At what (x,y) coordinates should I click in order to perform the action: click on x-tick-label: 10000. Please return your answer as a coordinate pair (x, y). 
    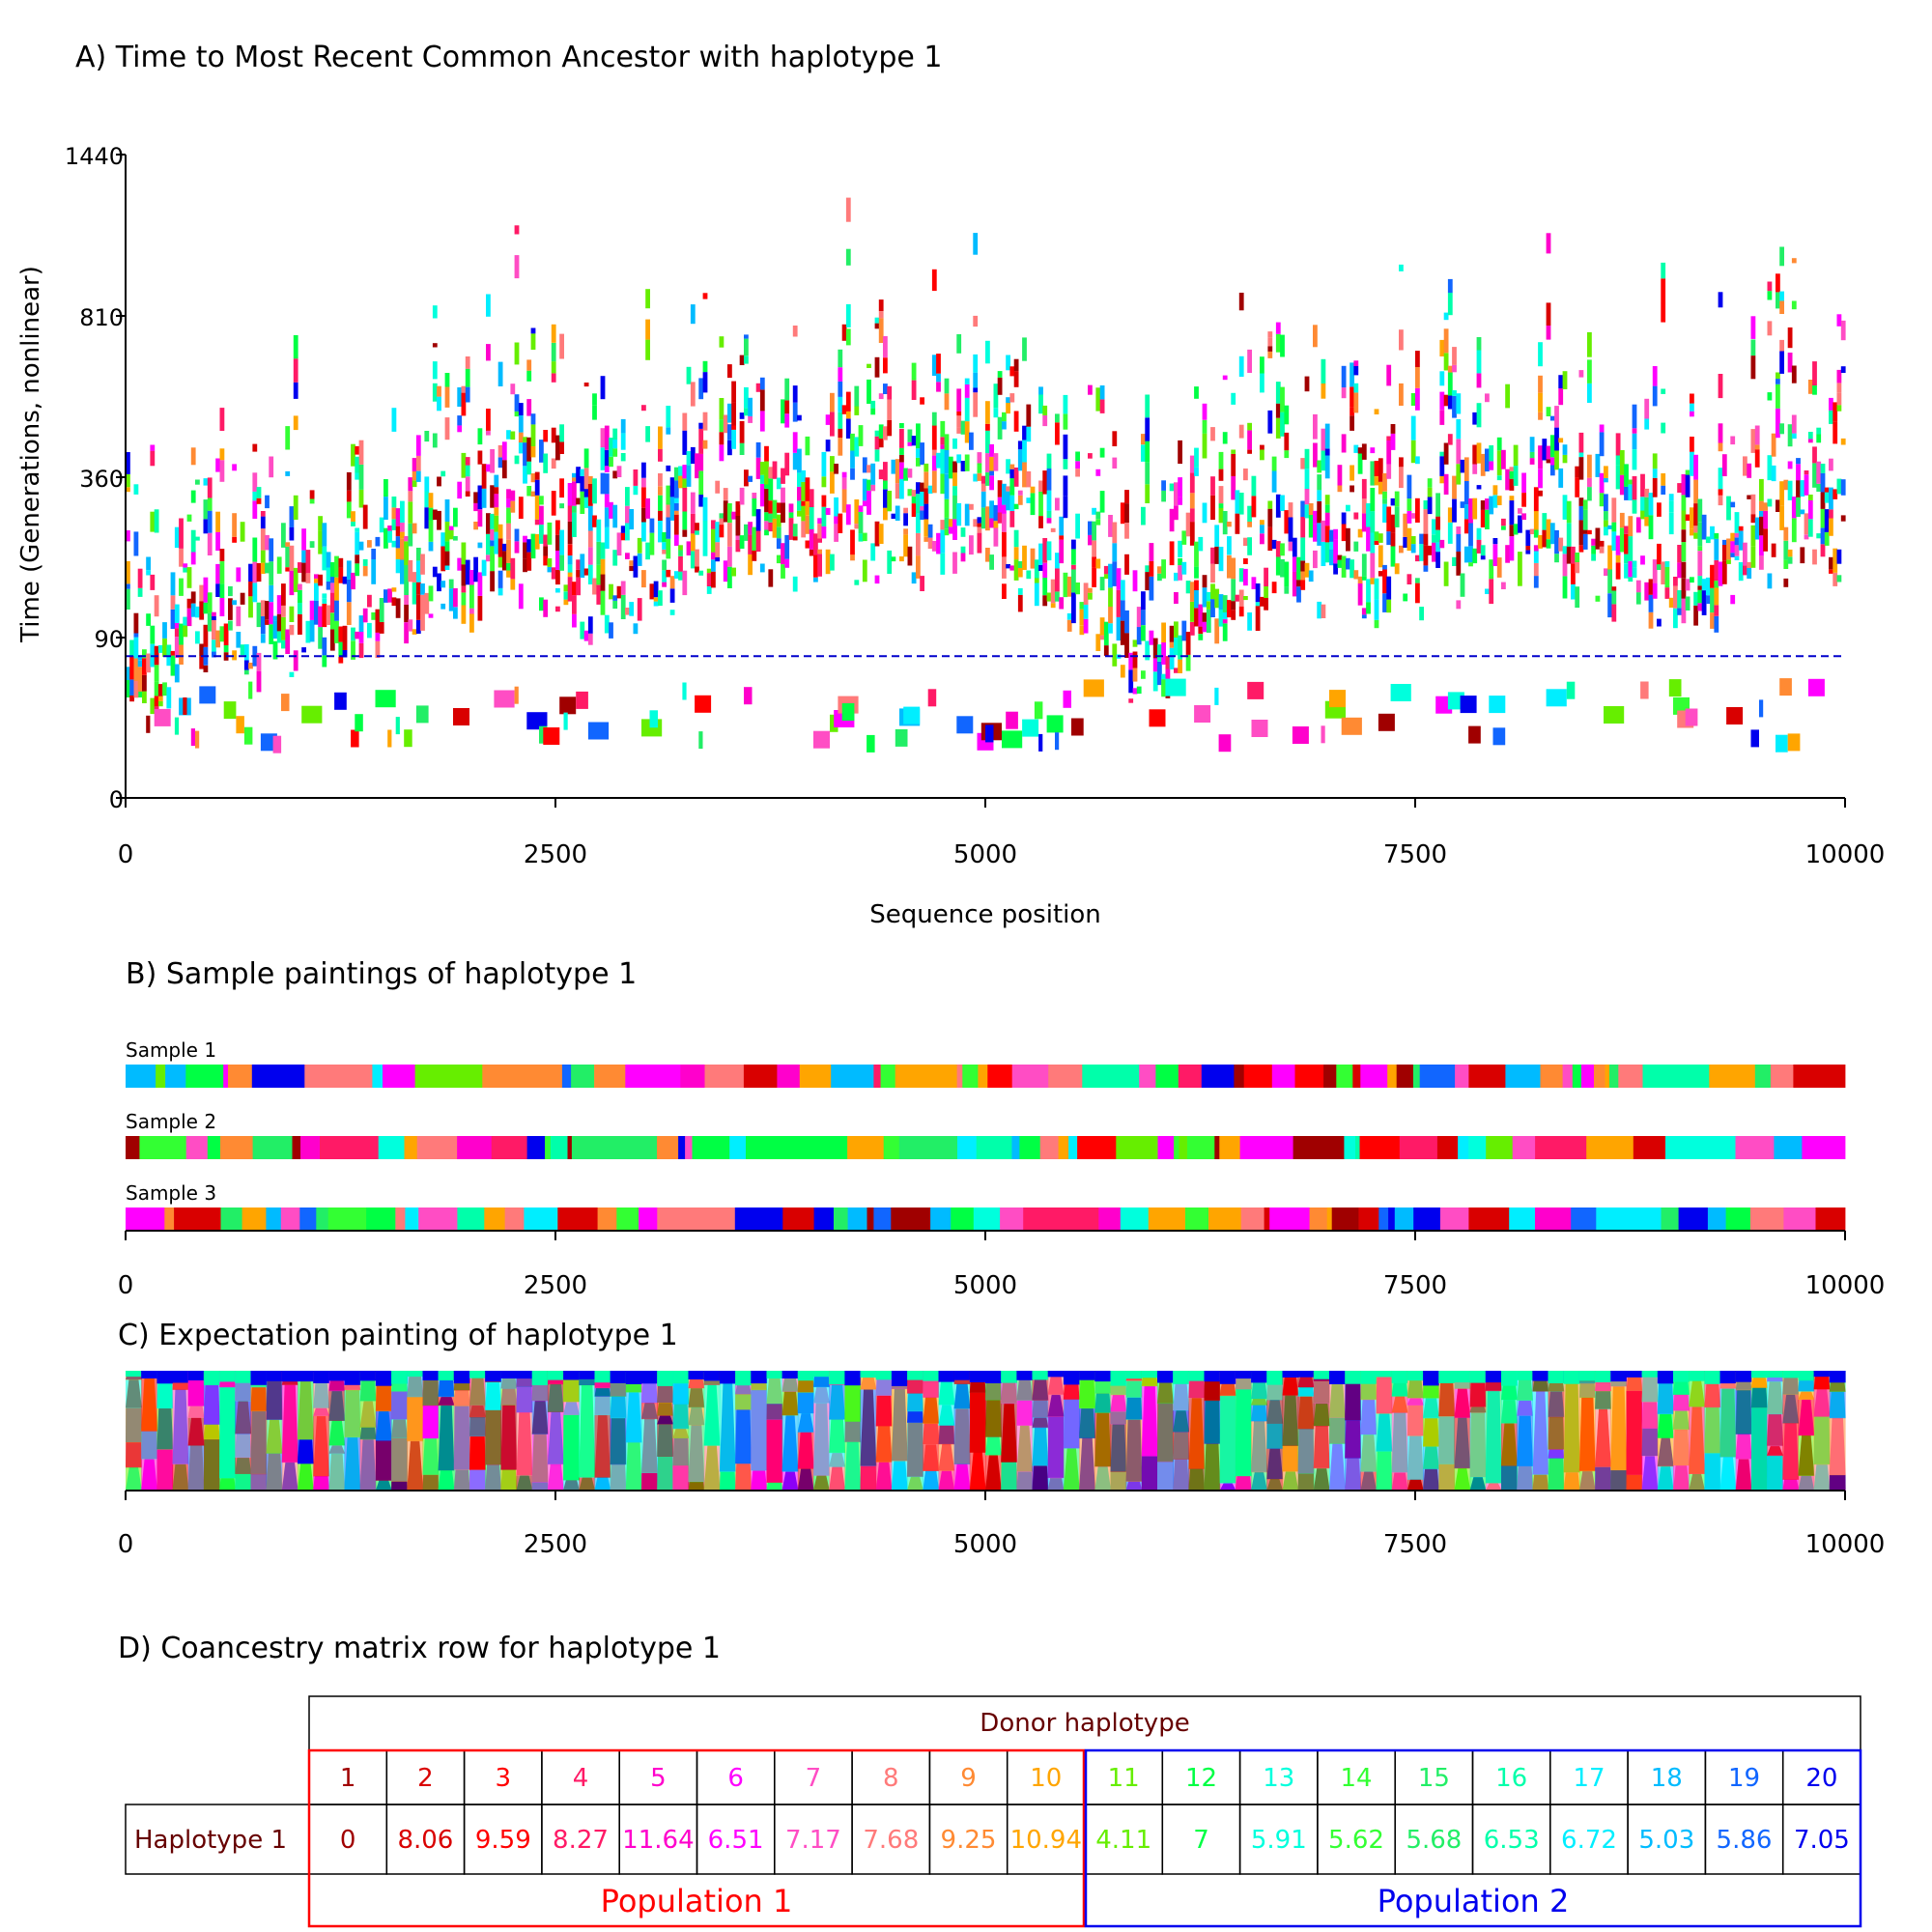
    Looking at the image, I should click on (1845, 1544).